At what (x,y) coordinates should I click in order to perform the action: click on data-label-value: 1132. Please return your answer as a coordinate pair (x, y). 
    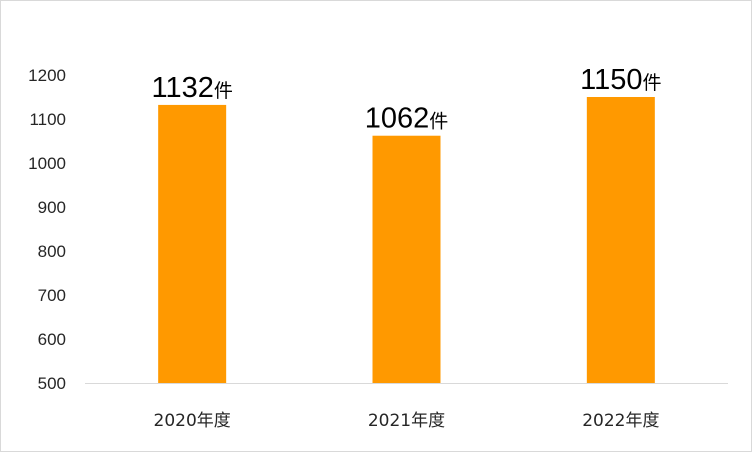
    Looking at the image, I should click on (182, 88).